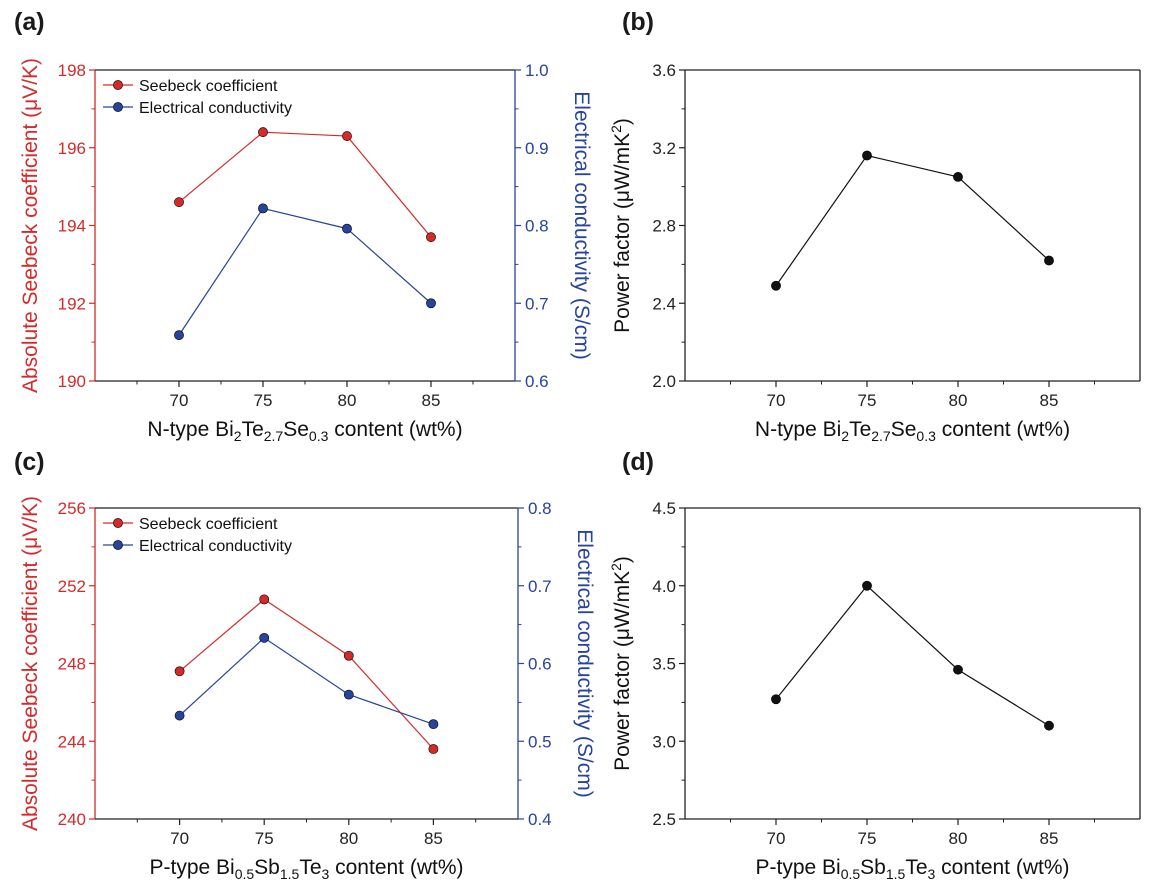 Image resolution: width=1172 pixels, height=885 pixels. What do you see at coordinates (72, 586) in the screenshot?
I see `y-left-tick-label: 252` at bounding box center [72, 586].